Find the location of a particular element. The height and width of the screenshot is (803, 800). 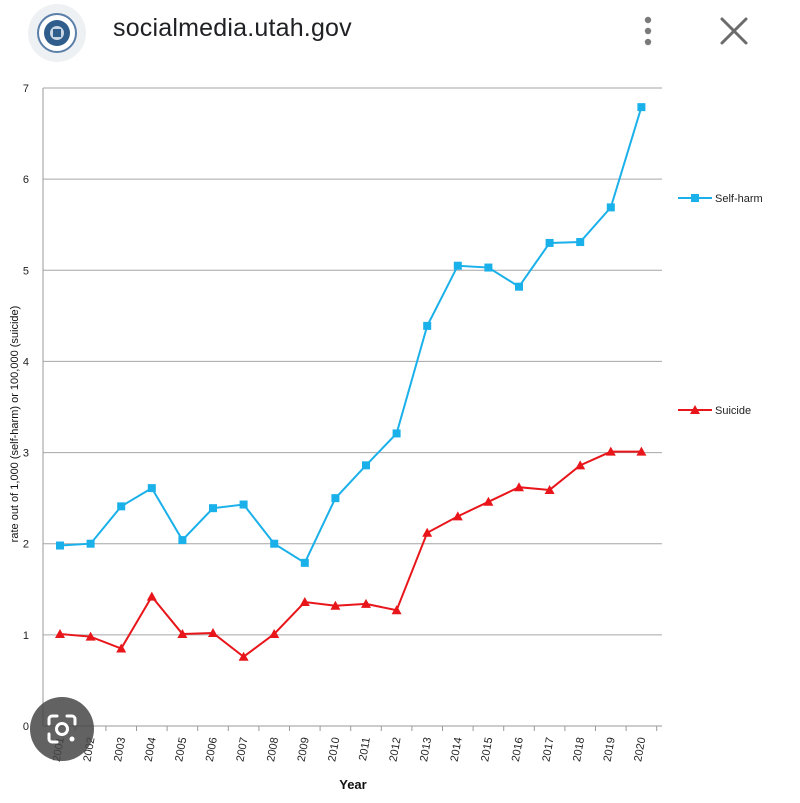

y-tick-labels: 0 1 2 3 4 5 6 7 is located at coordinates (26, 408).